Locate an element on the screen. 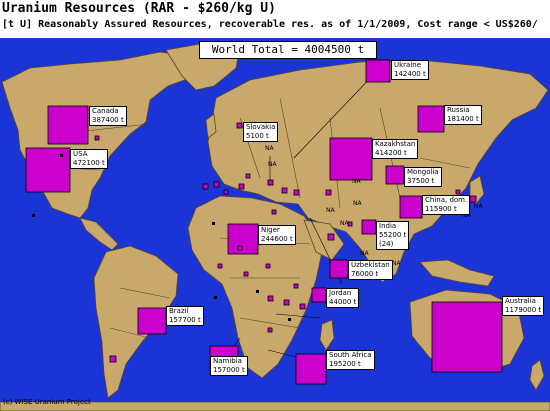 The height and width of the screenshot is (411, 550). label-kazakhstan: Kazakhstan 414200 t is located at coordinates (395, 149).